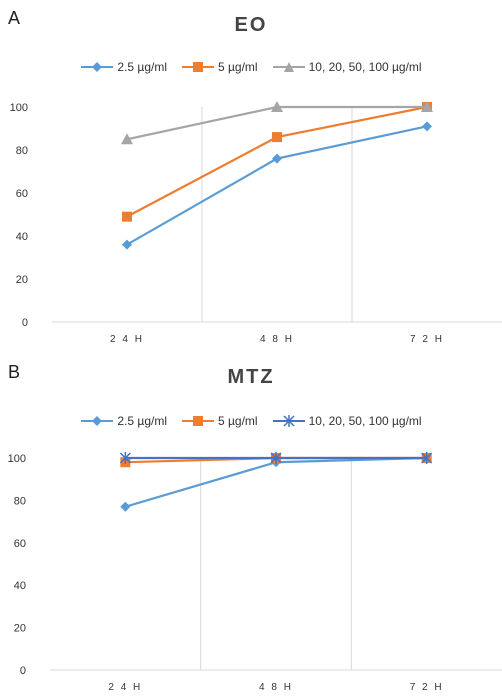 The height and width of the screenshot is (696, 502). Describe the element at coordinates (288, 67) in the screenshot. I see `legend-triangle-icon` at that location.